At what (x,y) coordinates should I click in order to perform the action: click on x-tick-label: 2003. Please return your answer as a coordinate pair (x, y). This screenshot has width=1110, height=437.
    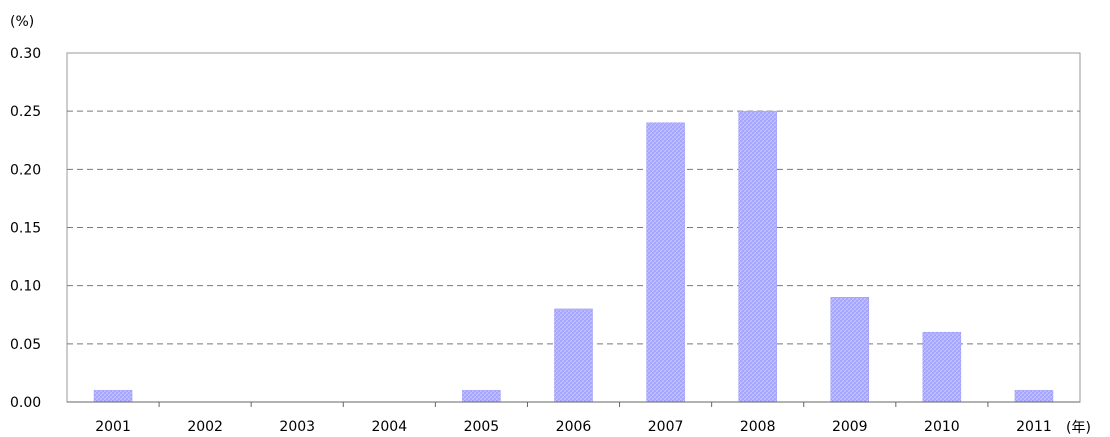
    Looking at the image, I should click on (297, 427).